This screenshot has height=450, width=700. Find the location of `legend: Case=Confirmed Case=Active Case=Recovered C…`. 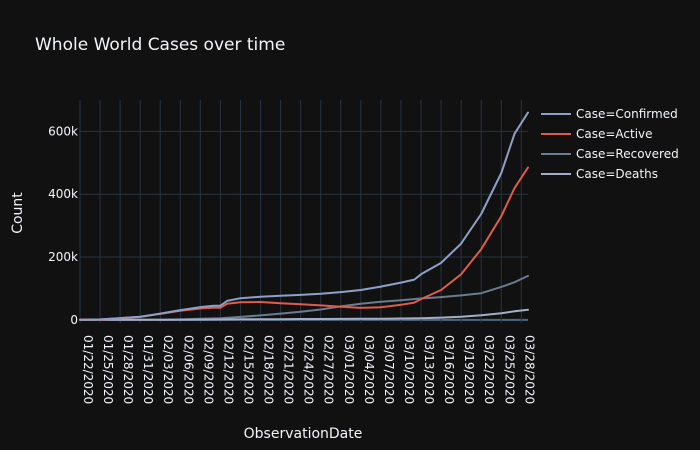

legend: Case=Confirmed Case=Active Case=Recovered C… is located at coordinates (610, 144).